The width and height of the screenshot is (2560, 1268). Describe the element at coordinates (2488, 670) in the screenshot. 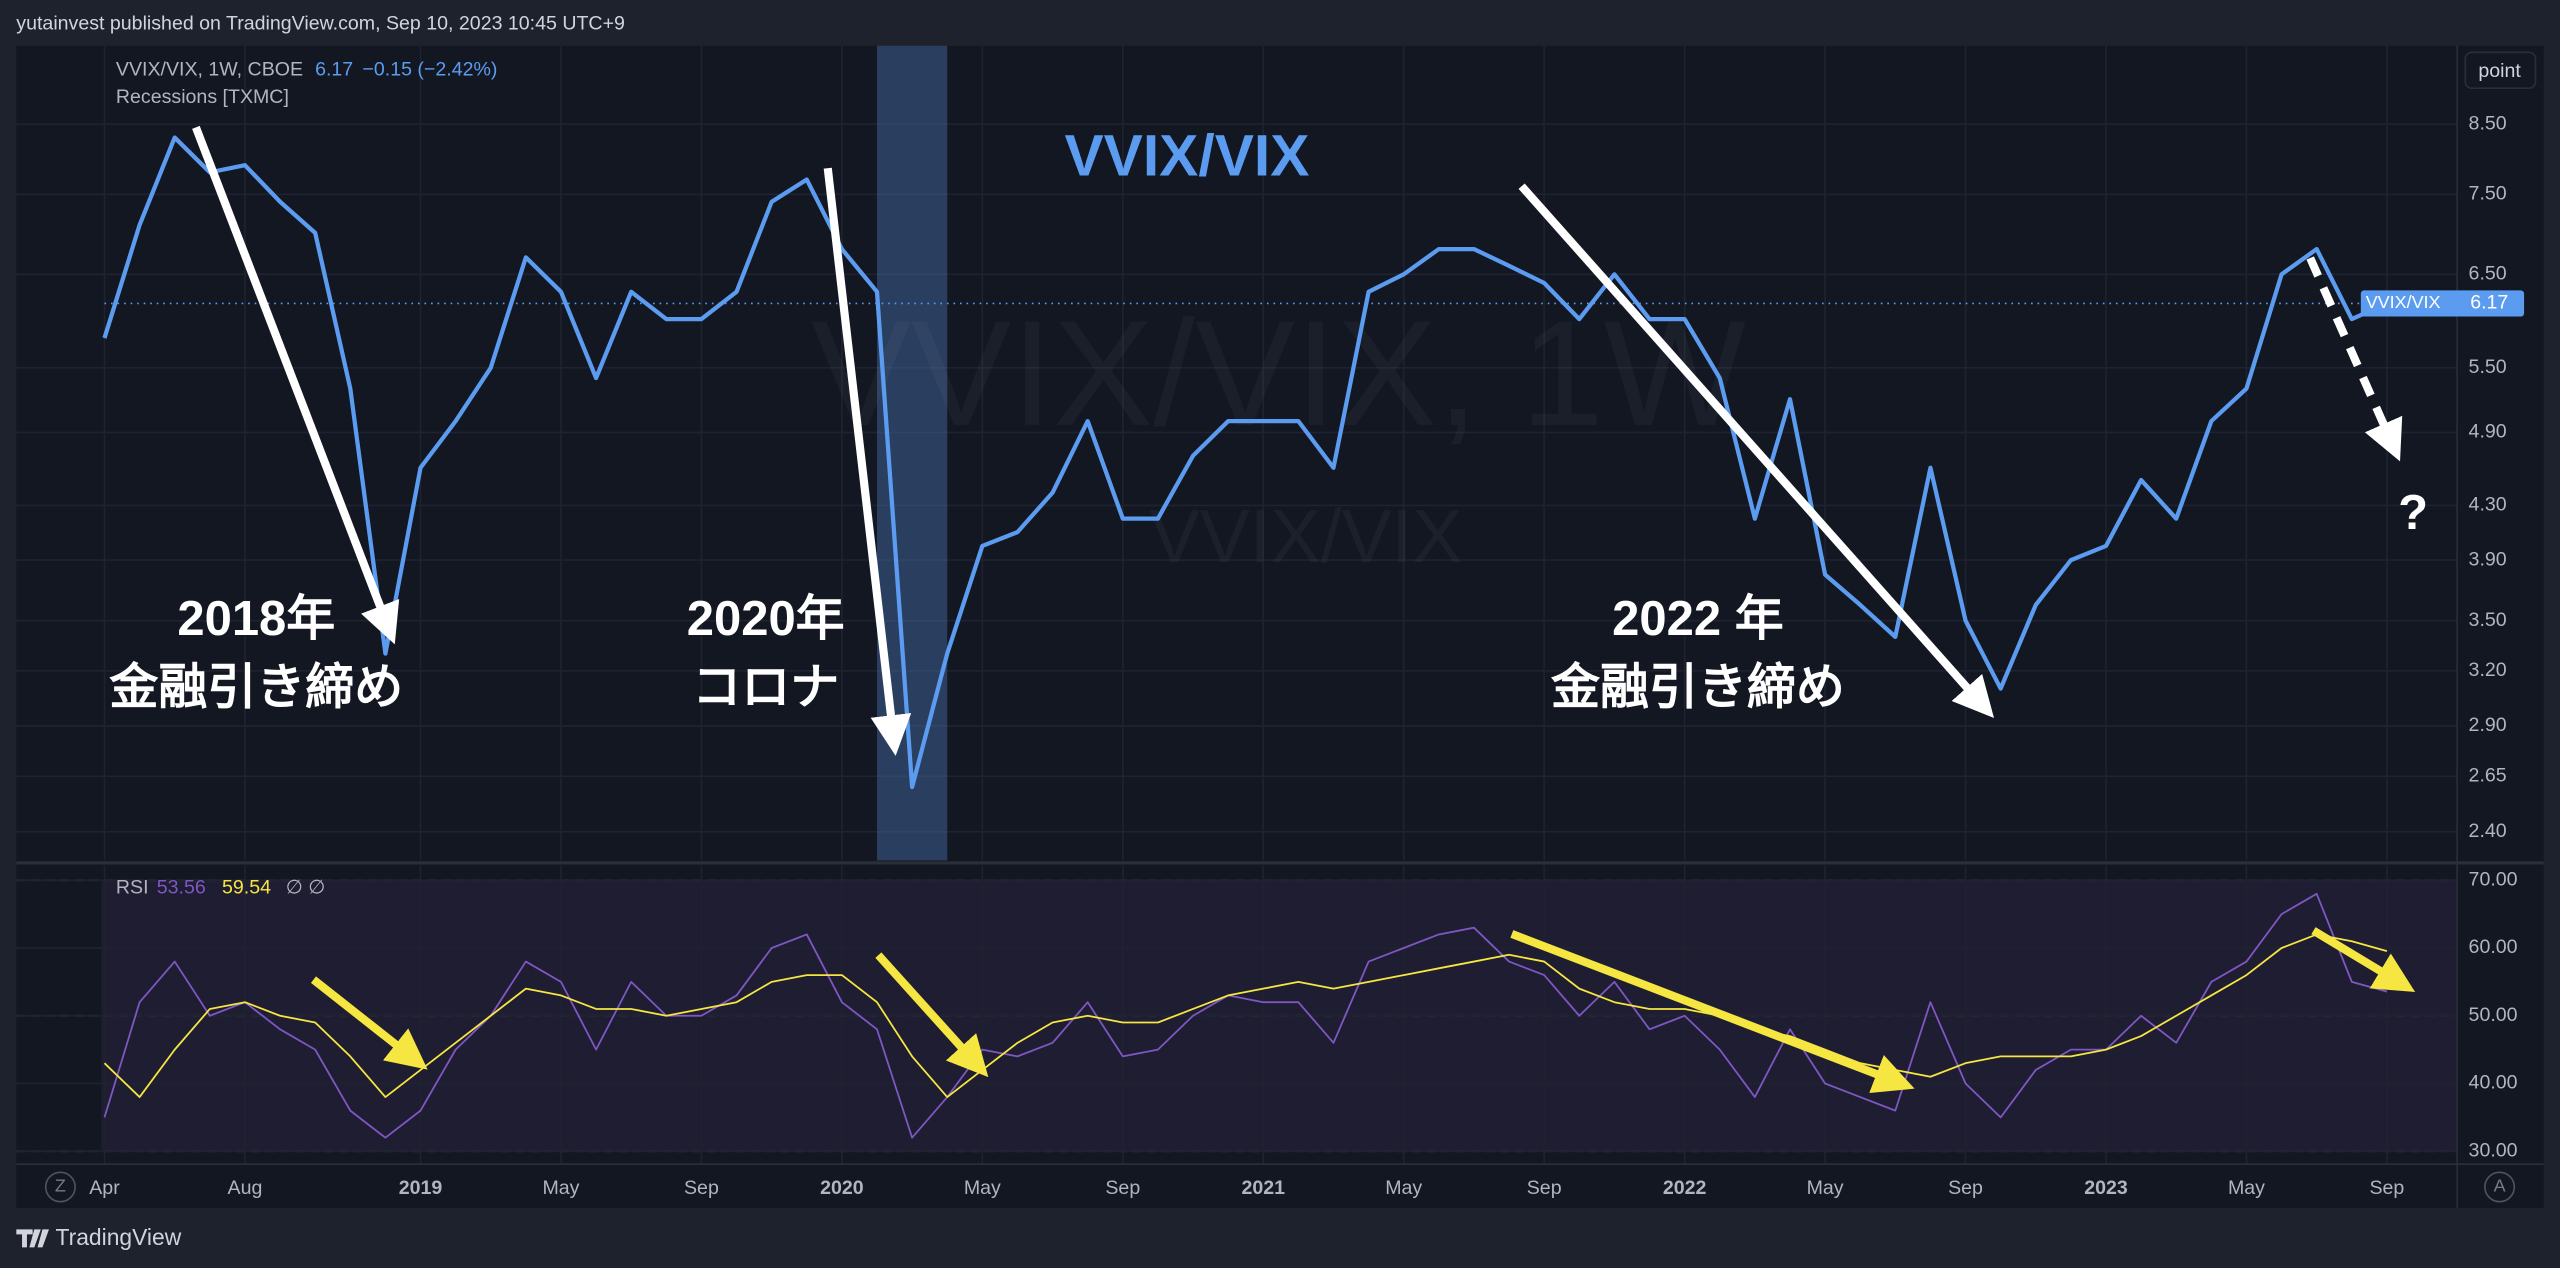

I see `y-tick-label: 3.20` at that location.